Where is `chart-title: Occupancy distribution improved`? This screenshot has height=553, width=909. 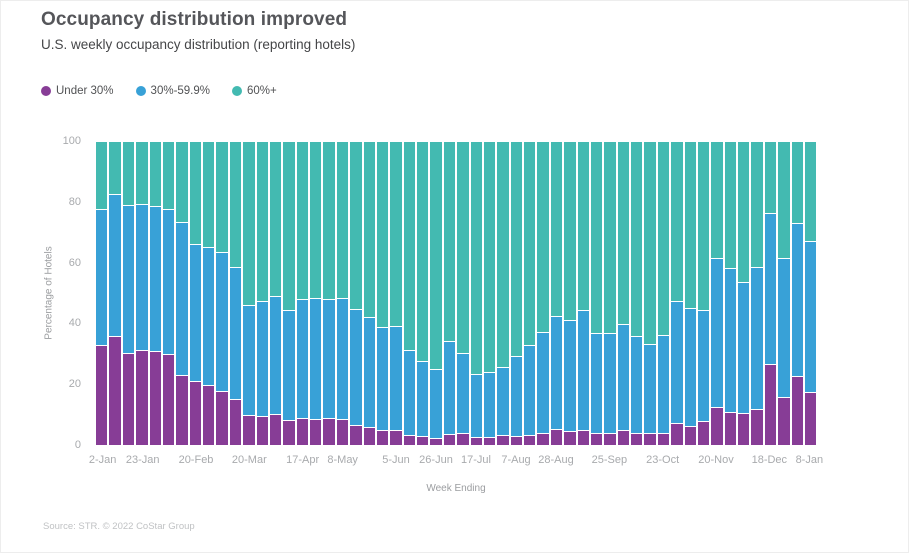 chart-title: Occupancy distribution improved is located at coordinates (194, 19).